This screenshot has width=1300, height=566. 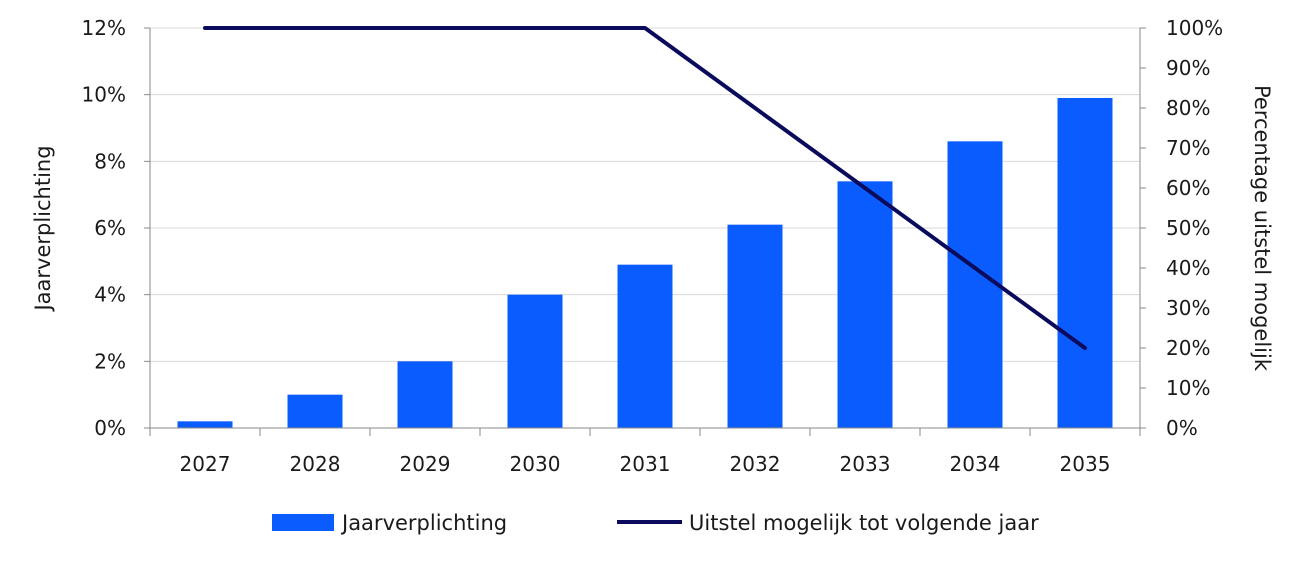 What do you see at coordinates (315, 464) in the screenshot?
I see `x-tick-label: 2028` at bounding box center [315, 464].